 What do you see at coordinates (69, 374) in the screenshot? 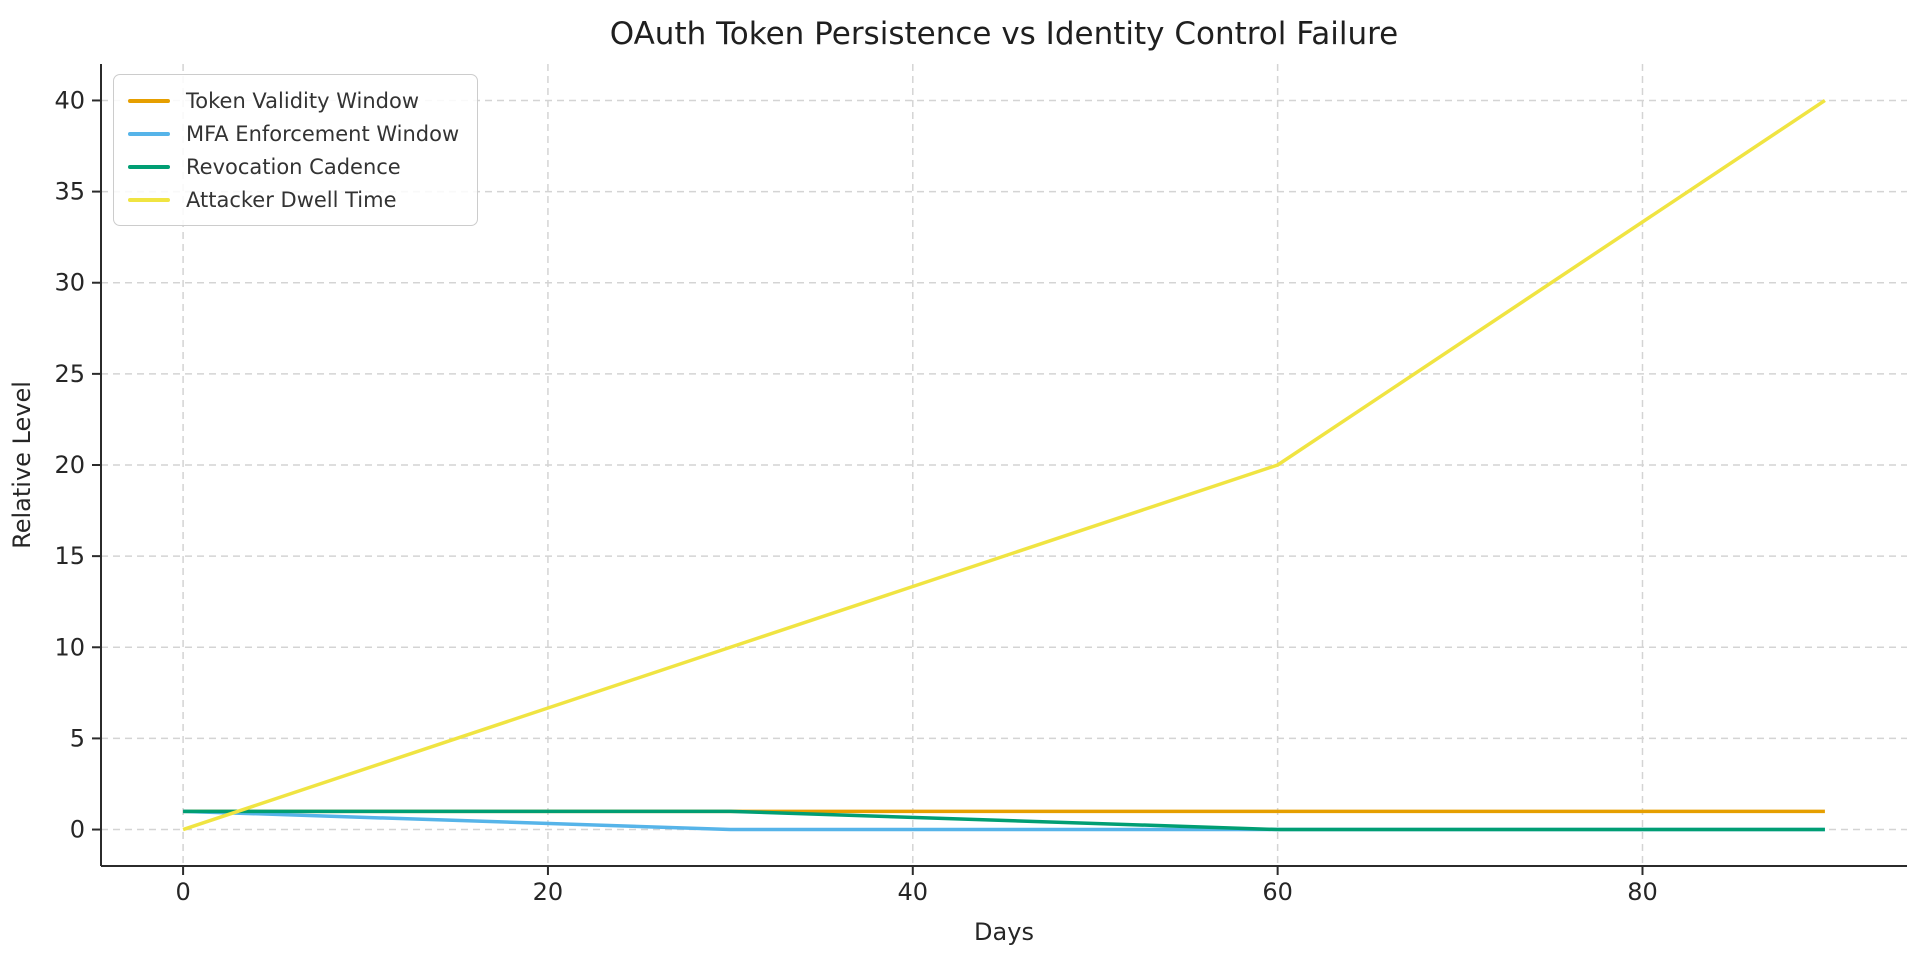
I see `y-tick-label: 25` at bounding box center [69, 374].